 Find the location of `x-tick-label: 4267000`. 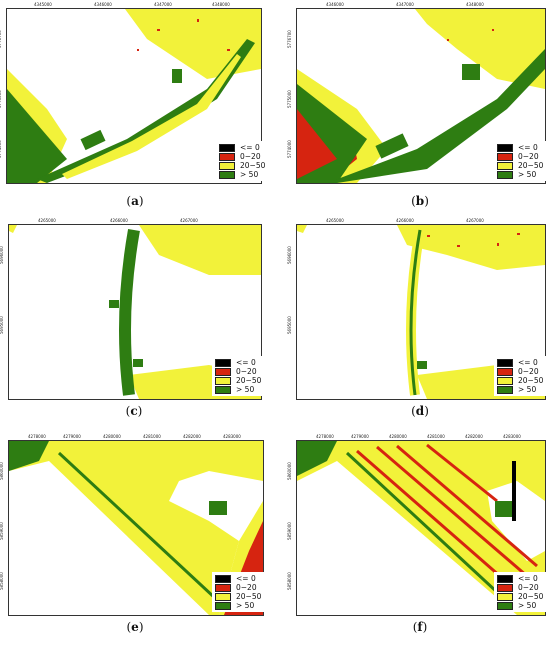

x-tick-label: 4267000 is located at coordinates (475, 220).